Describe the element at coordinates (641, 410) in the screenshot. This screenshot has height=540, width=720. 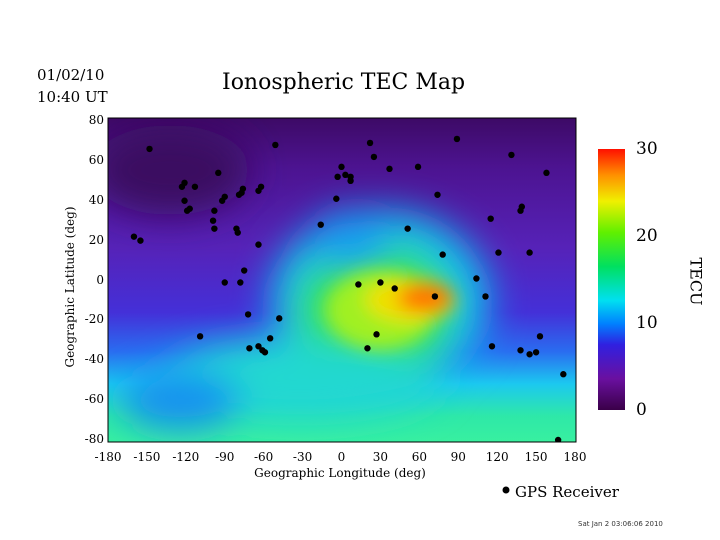
I see `colorbar-tick-label: 0` at that location.